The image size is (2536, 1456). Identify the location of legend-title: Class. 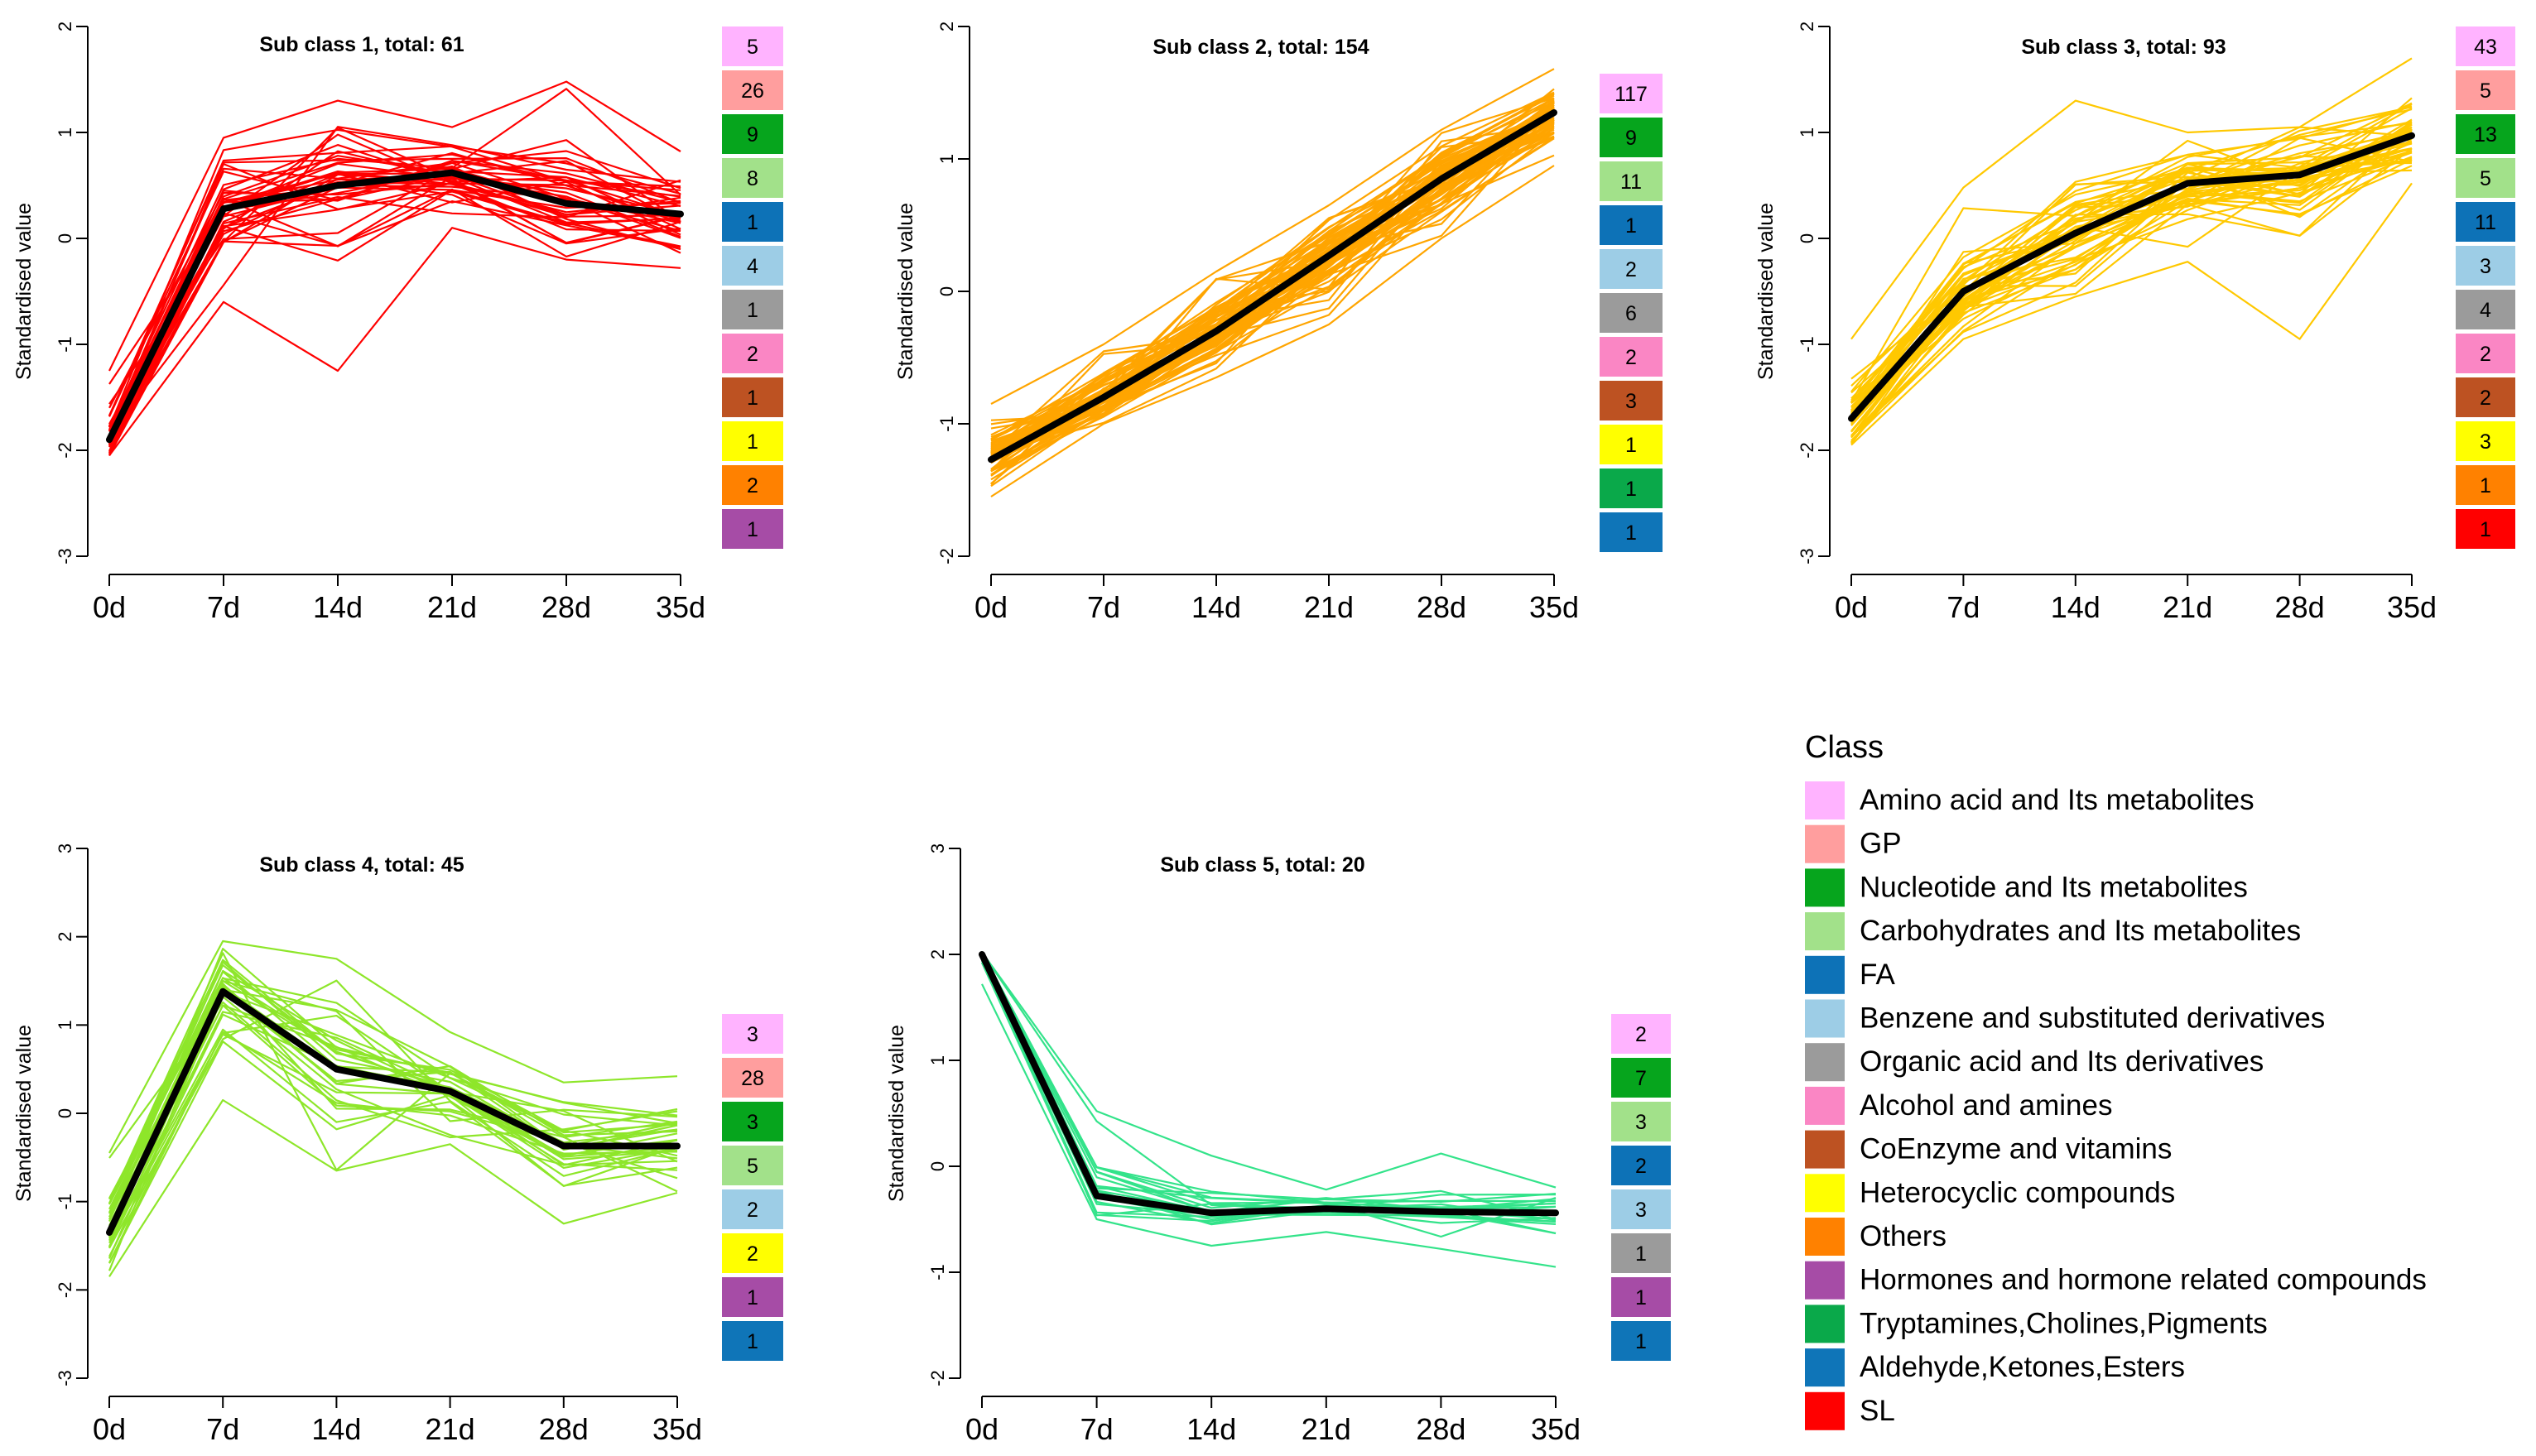
(1844, 747).